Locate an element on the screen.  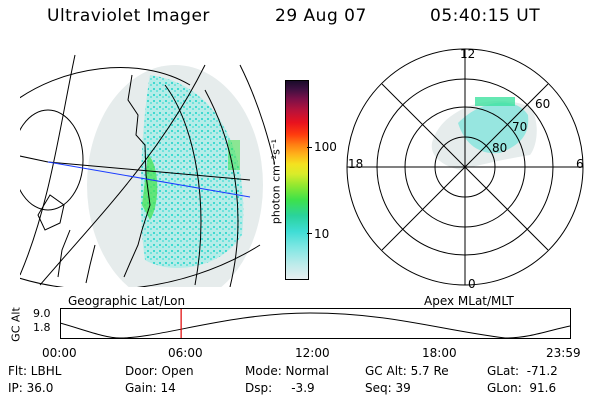
timeline-xtick-2: 12:00 is located at coordinates (312, 353).